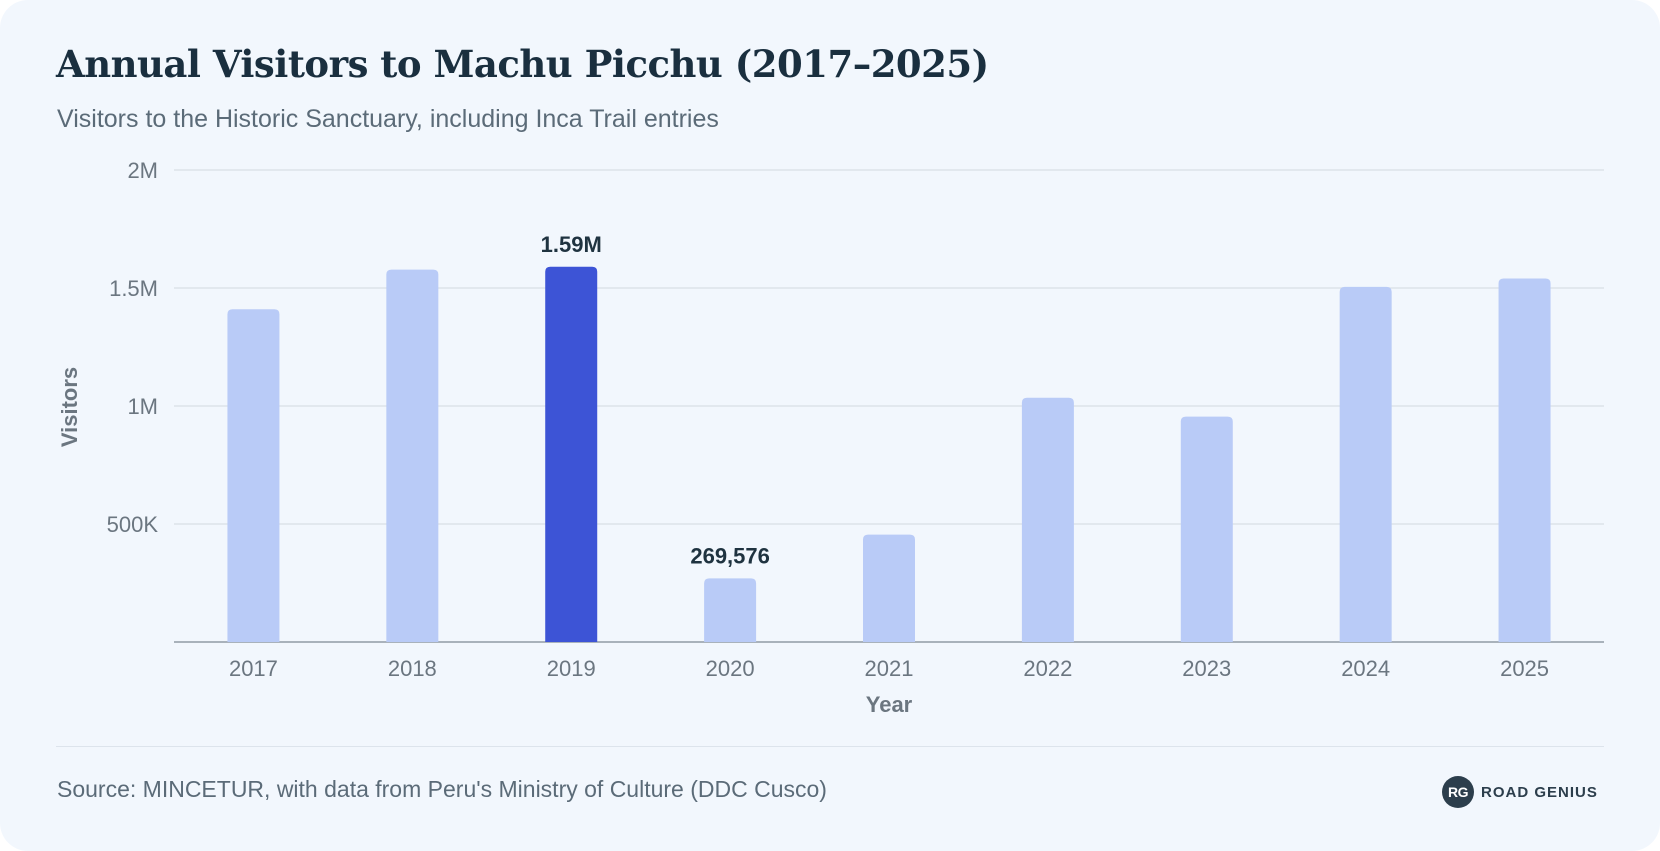  I want to click on y-tick-label: 2M, so click(142, 170).